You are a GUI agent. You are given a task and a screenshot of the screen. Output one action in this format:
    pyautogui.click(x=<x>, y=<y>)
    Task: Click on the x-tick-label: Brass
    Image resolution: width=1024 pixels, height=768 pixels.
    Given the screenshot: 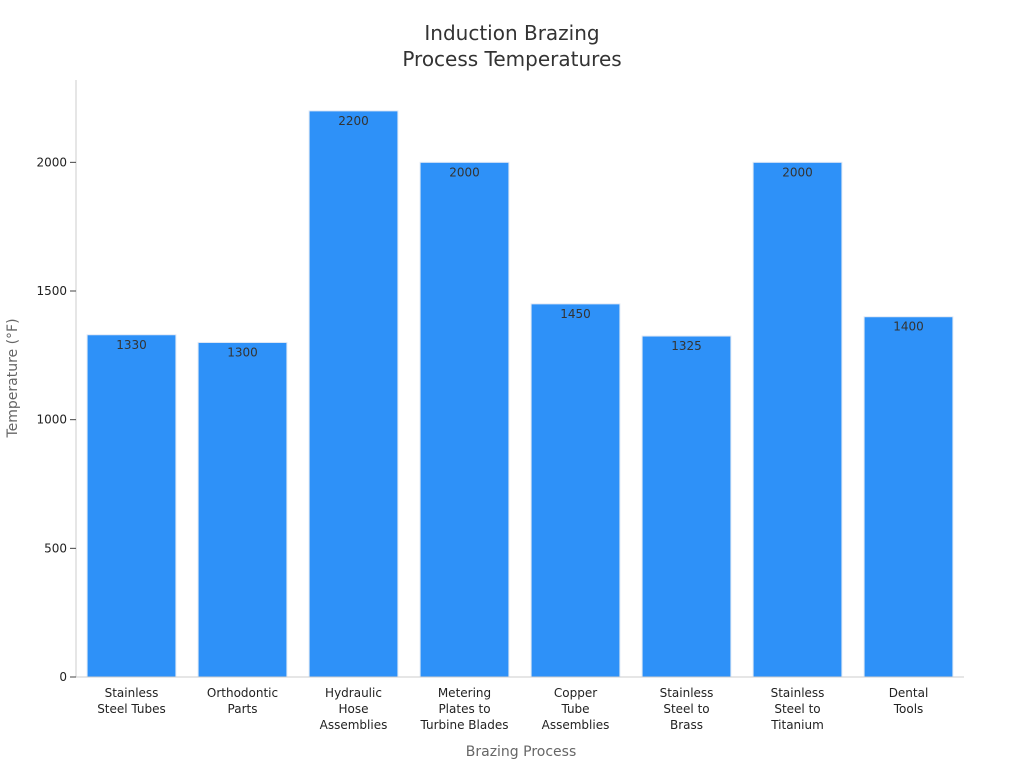 What is the action you would take?
    pyautogui.click(x=686, y=725)
    